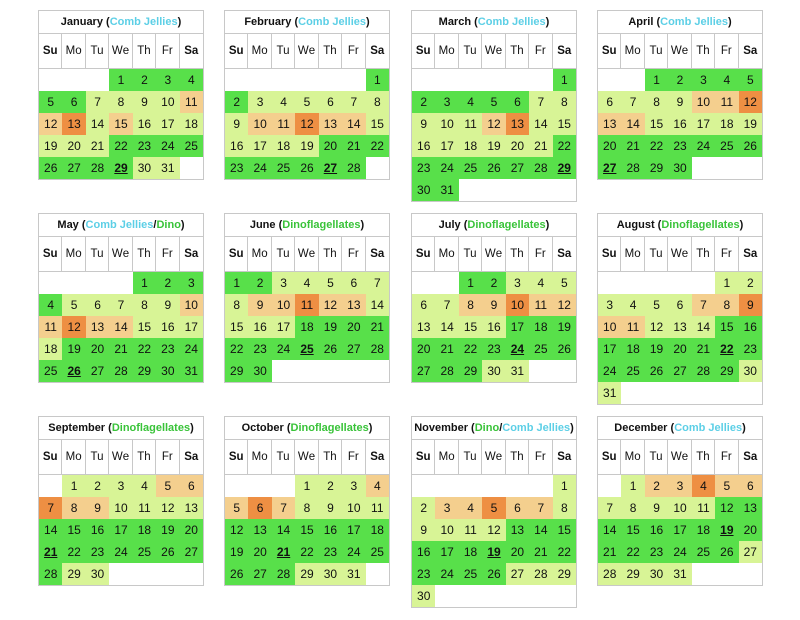  Describe the element at coordinates (727, 146) in the screenshot. I see `day-cell: 25` at that location.